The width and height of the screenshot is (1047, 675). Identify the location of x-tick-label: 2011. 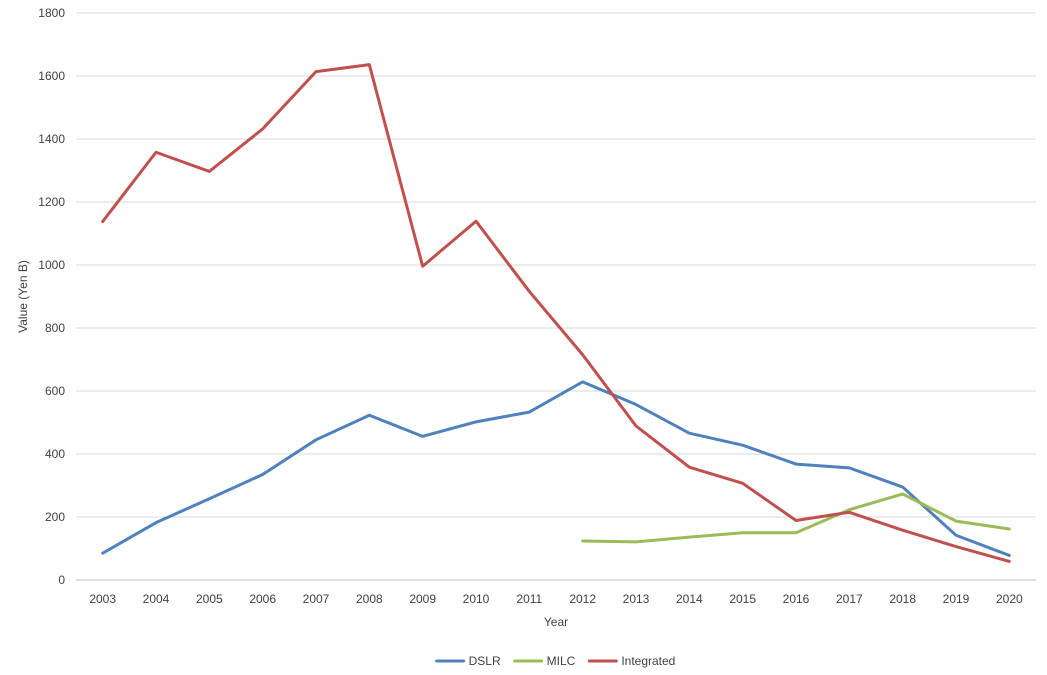
(529, 599).